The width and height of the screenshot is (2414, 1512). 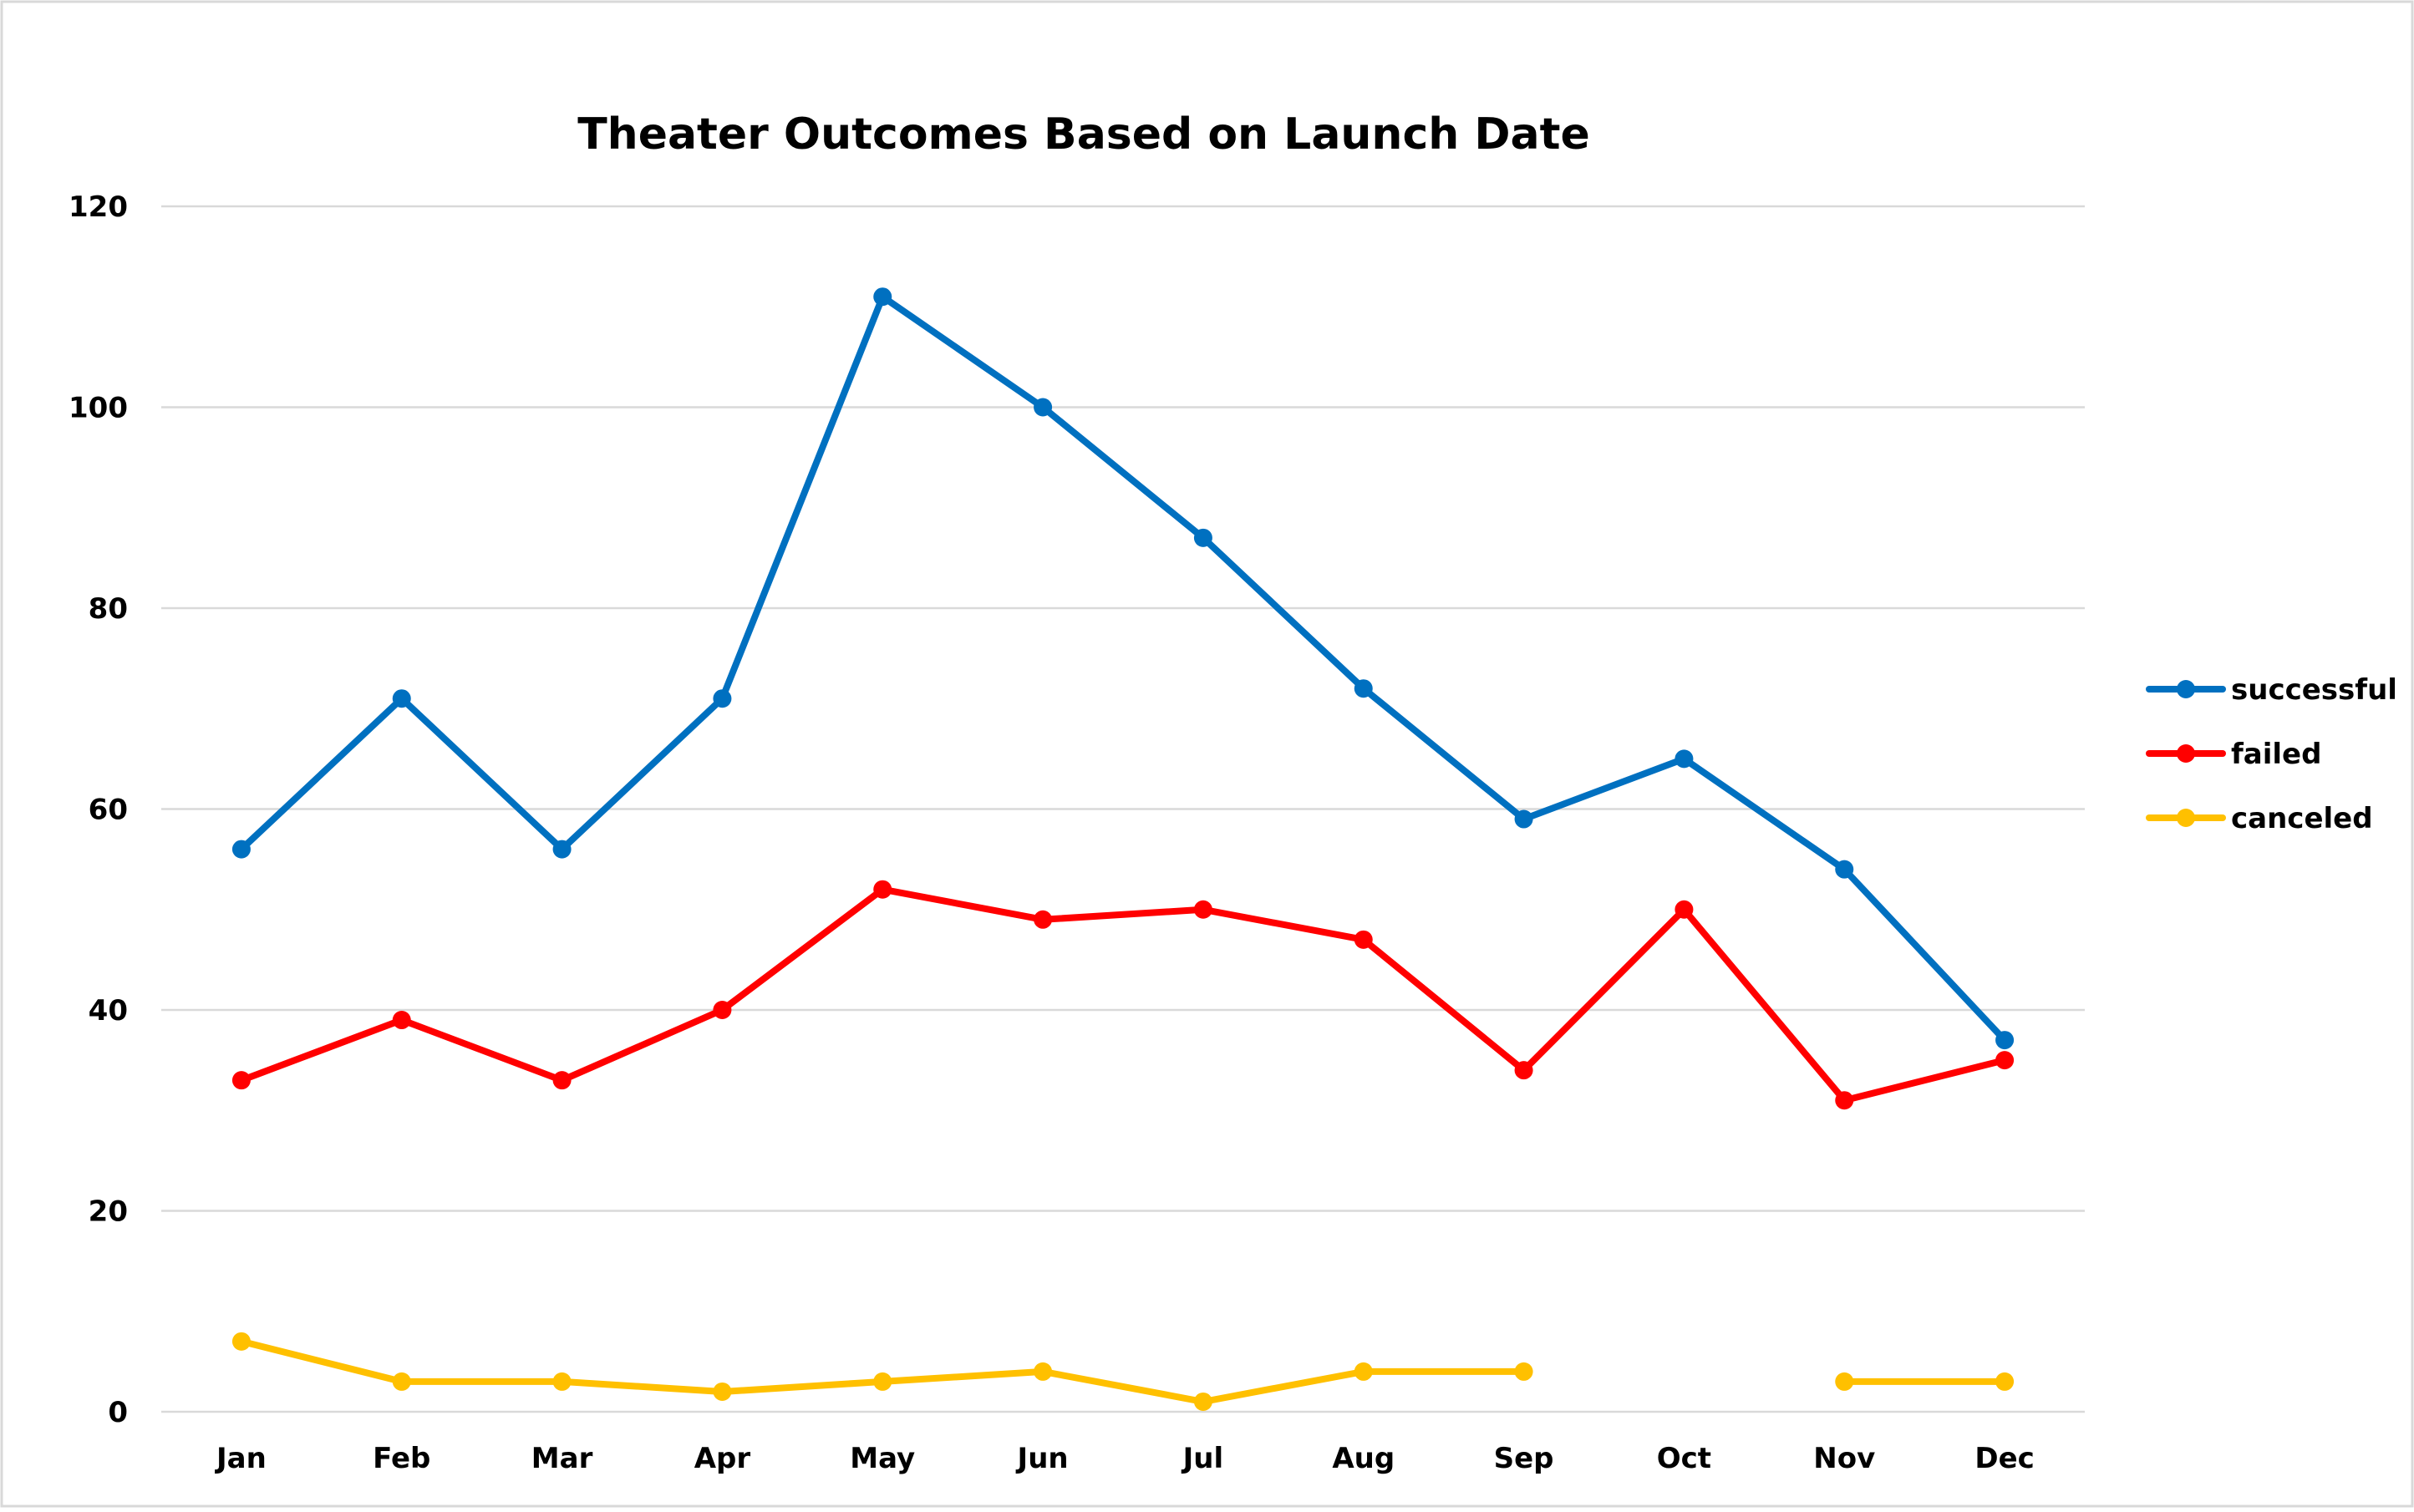 What do you see at coordinates (2004, 1458) in the screenshot?
I see `x-tick-label: Dec` at bounding box center [2004, 1458].